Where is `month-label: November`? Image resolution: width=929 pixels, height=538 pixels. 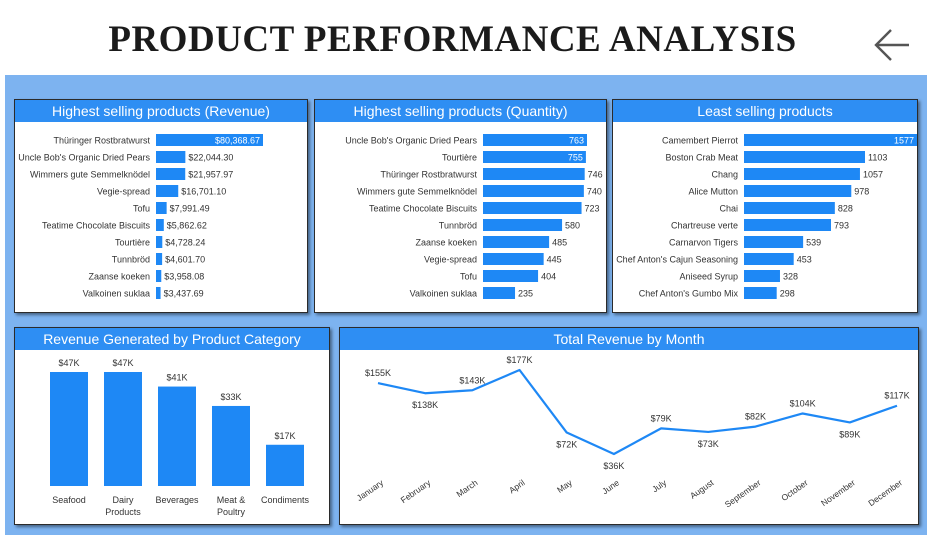 month-label: November is located at coordinates (838, 492).